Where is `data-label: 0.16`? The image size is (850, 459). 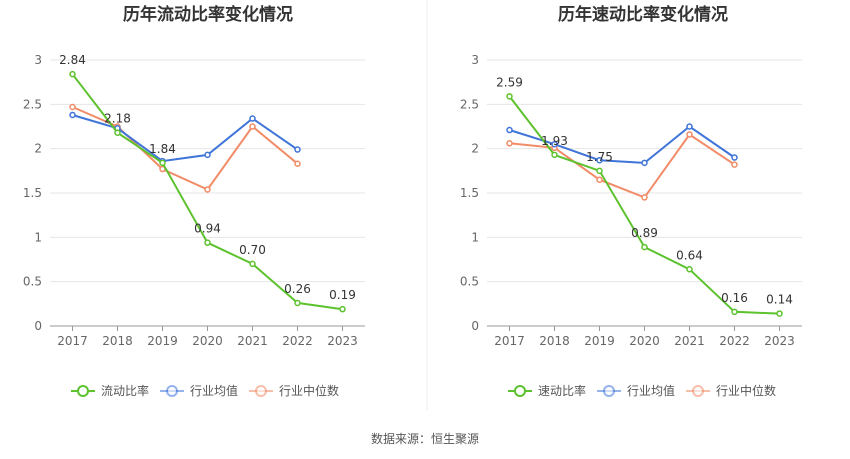 data-label: 0.16 is located at coordinates (734, 298).